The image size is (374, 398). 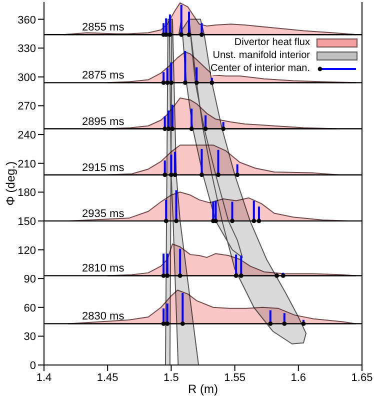 I want to click on ref-line-label: 2935 ms, so click(x=103, y=214).